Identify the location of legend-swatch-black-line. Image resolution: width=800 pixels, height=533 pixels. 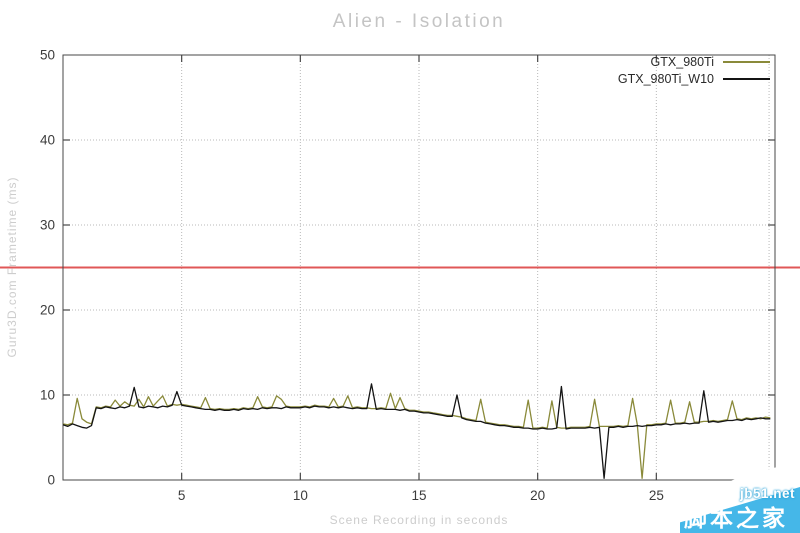
(746, 79).